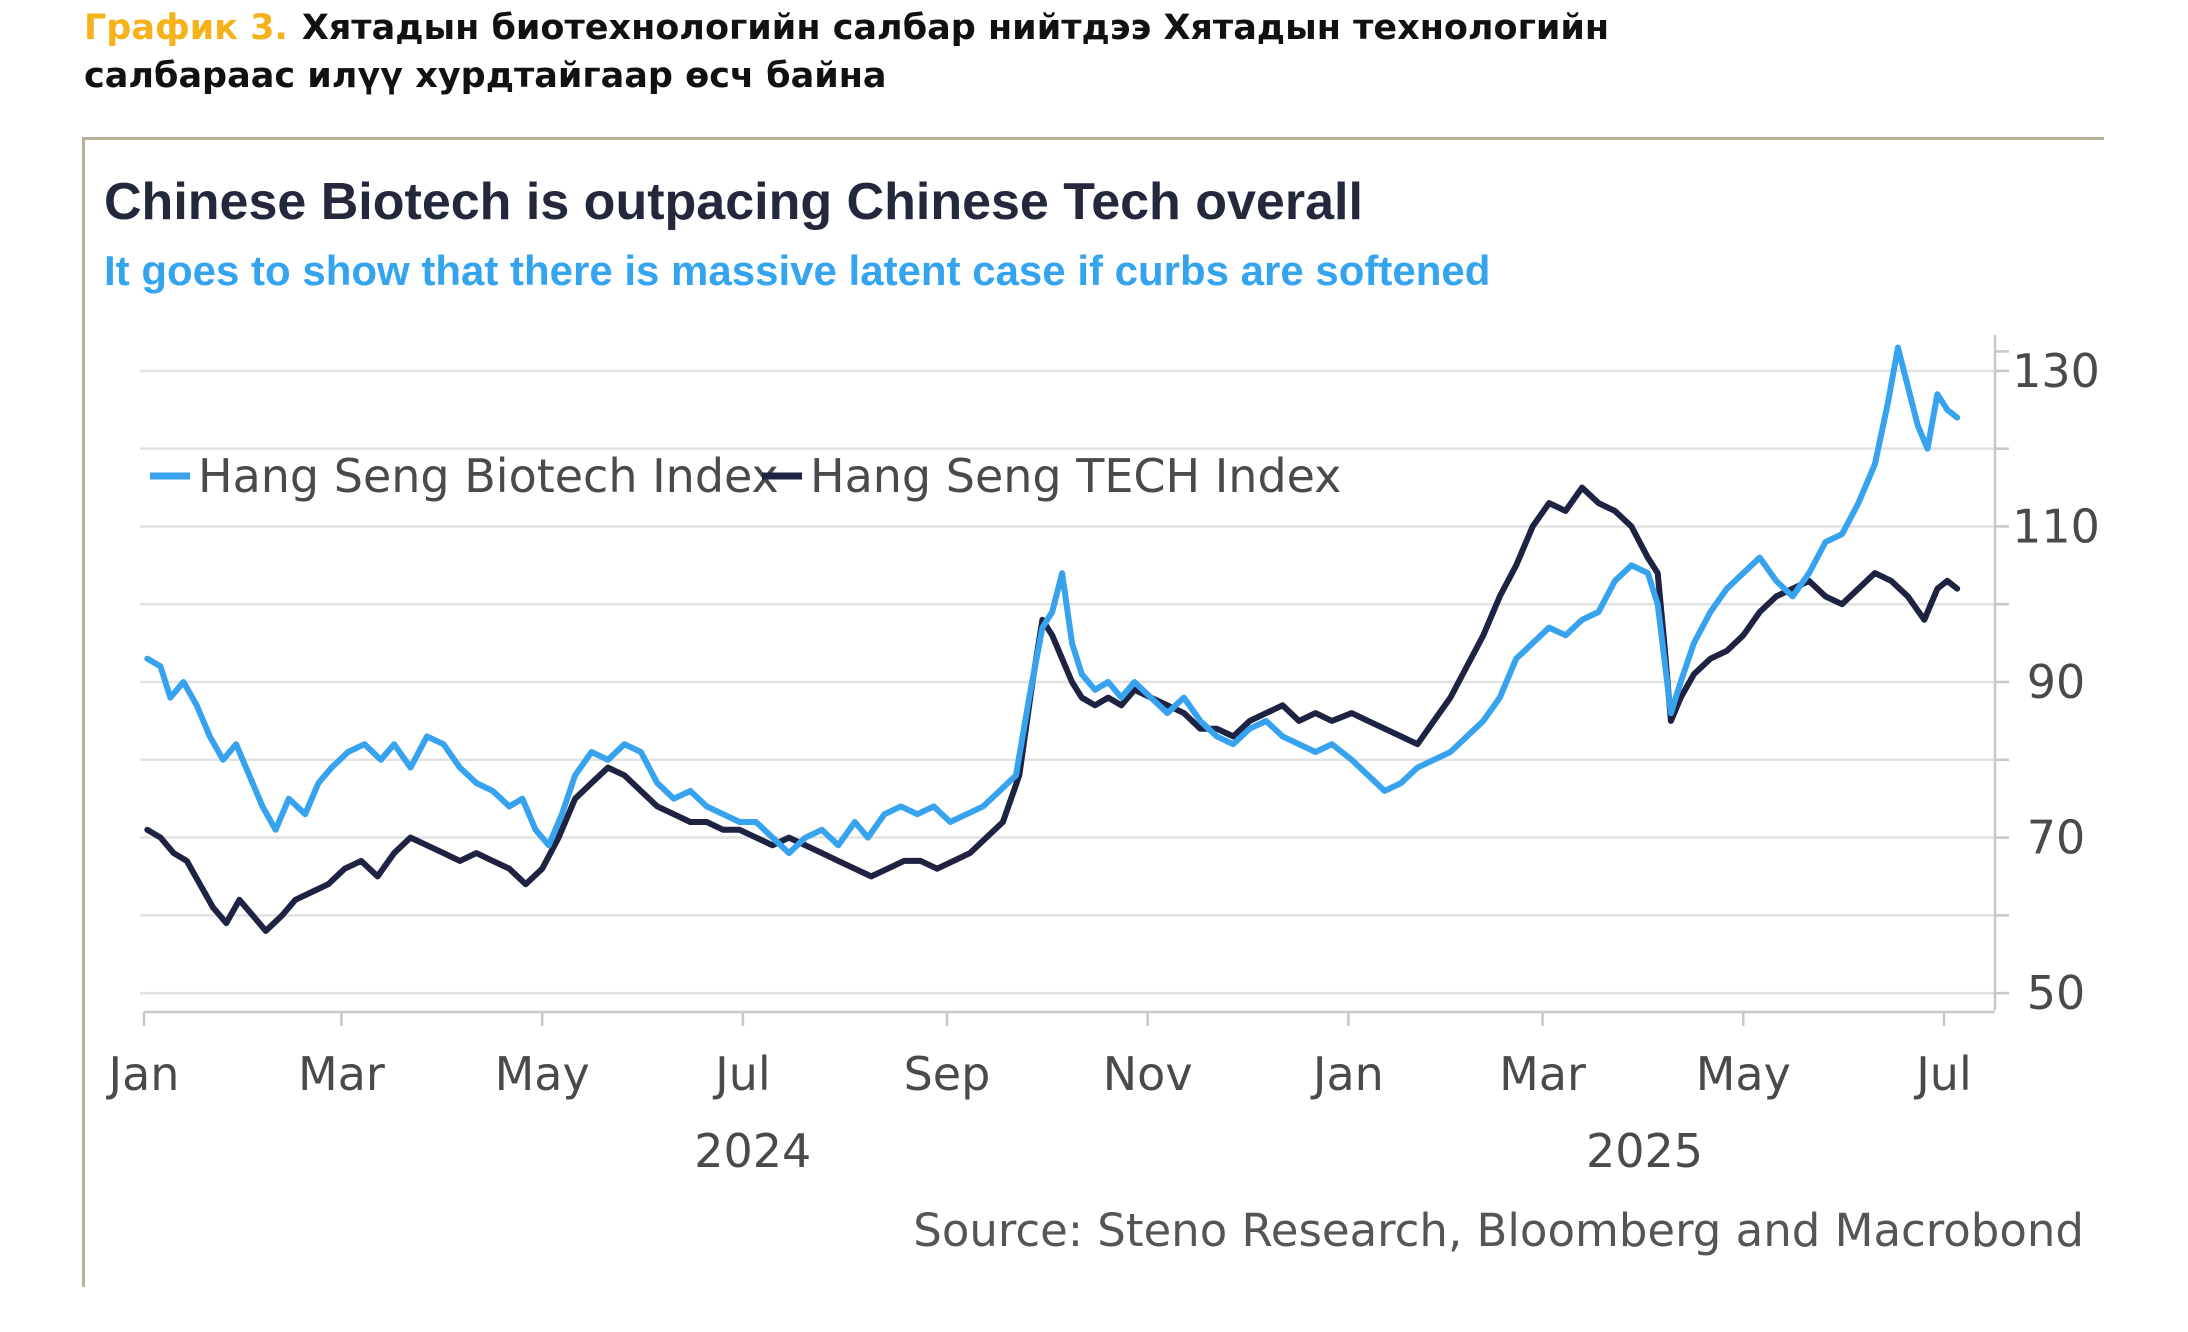 The height and width of the screenshot is (1332, 2188). Describe the element at coordinates (2056, 682) in the screenshot. I see `y-tick-label-90: 90` at that location.